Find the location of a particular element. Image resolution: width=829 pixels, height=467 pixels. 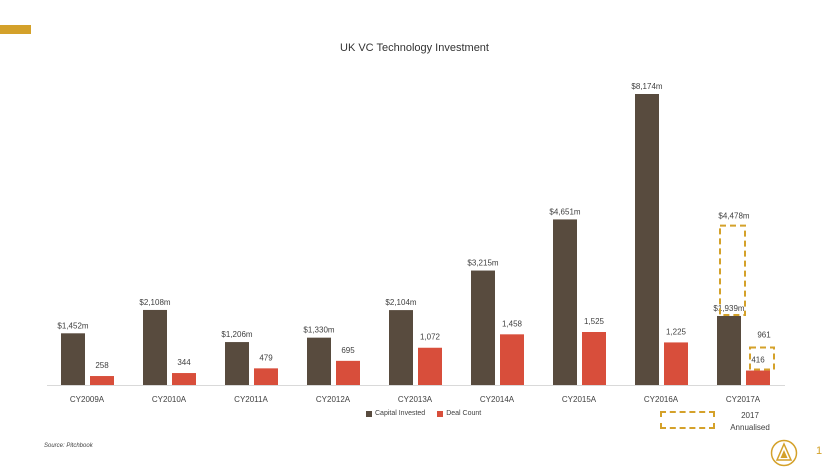

deal-count-value-label: 1,225 is located at coordinates (676, 331).